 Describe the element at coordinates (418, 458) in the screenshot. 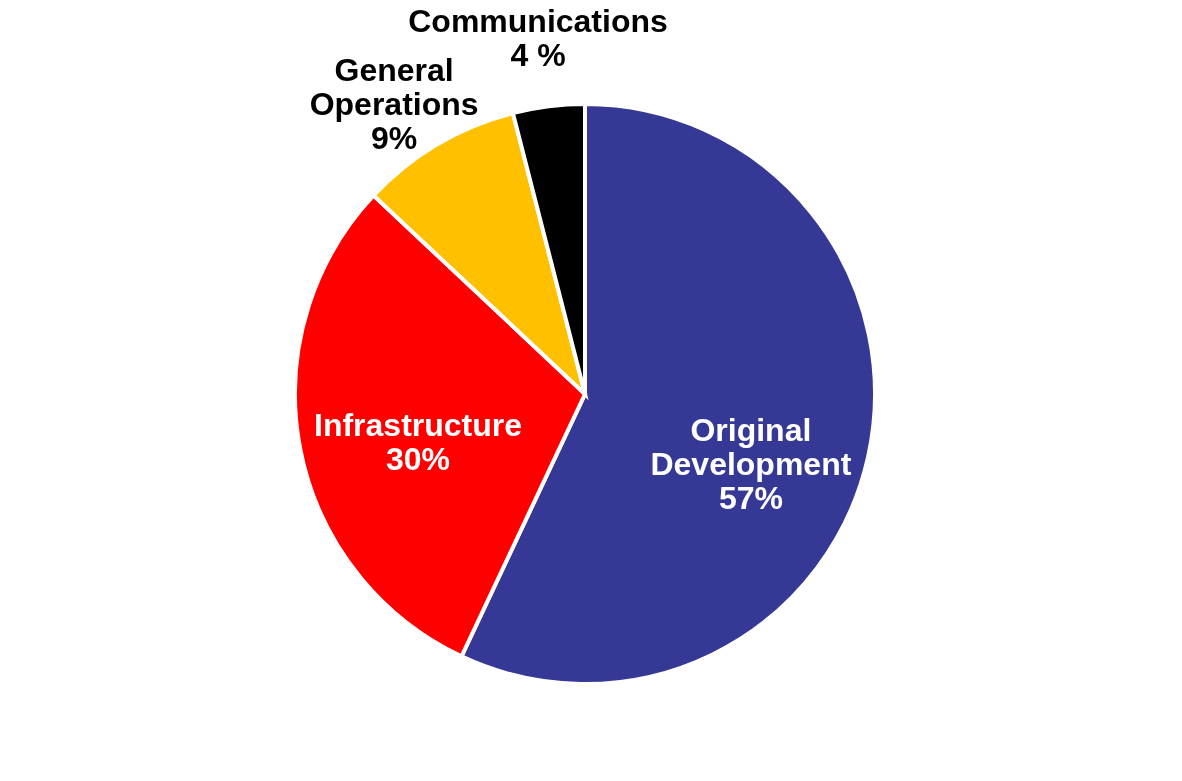

I see `data-label: 30%` at that location.